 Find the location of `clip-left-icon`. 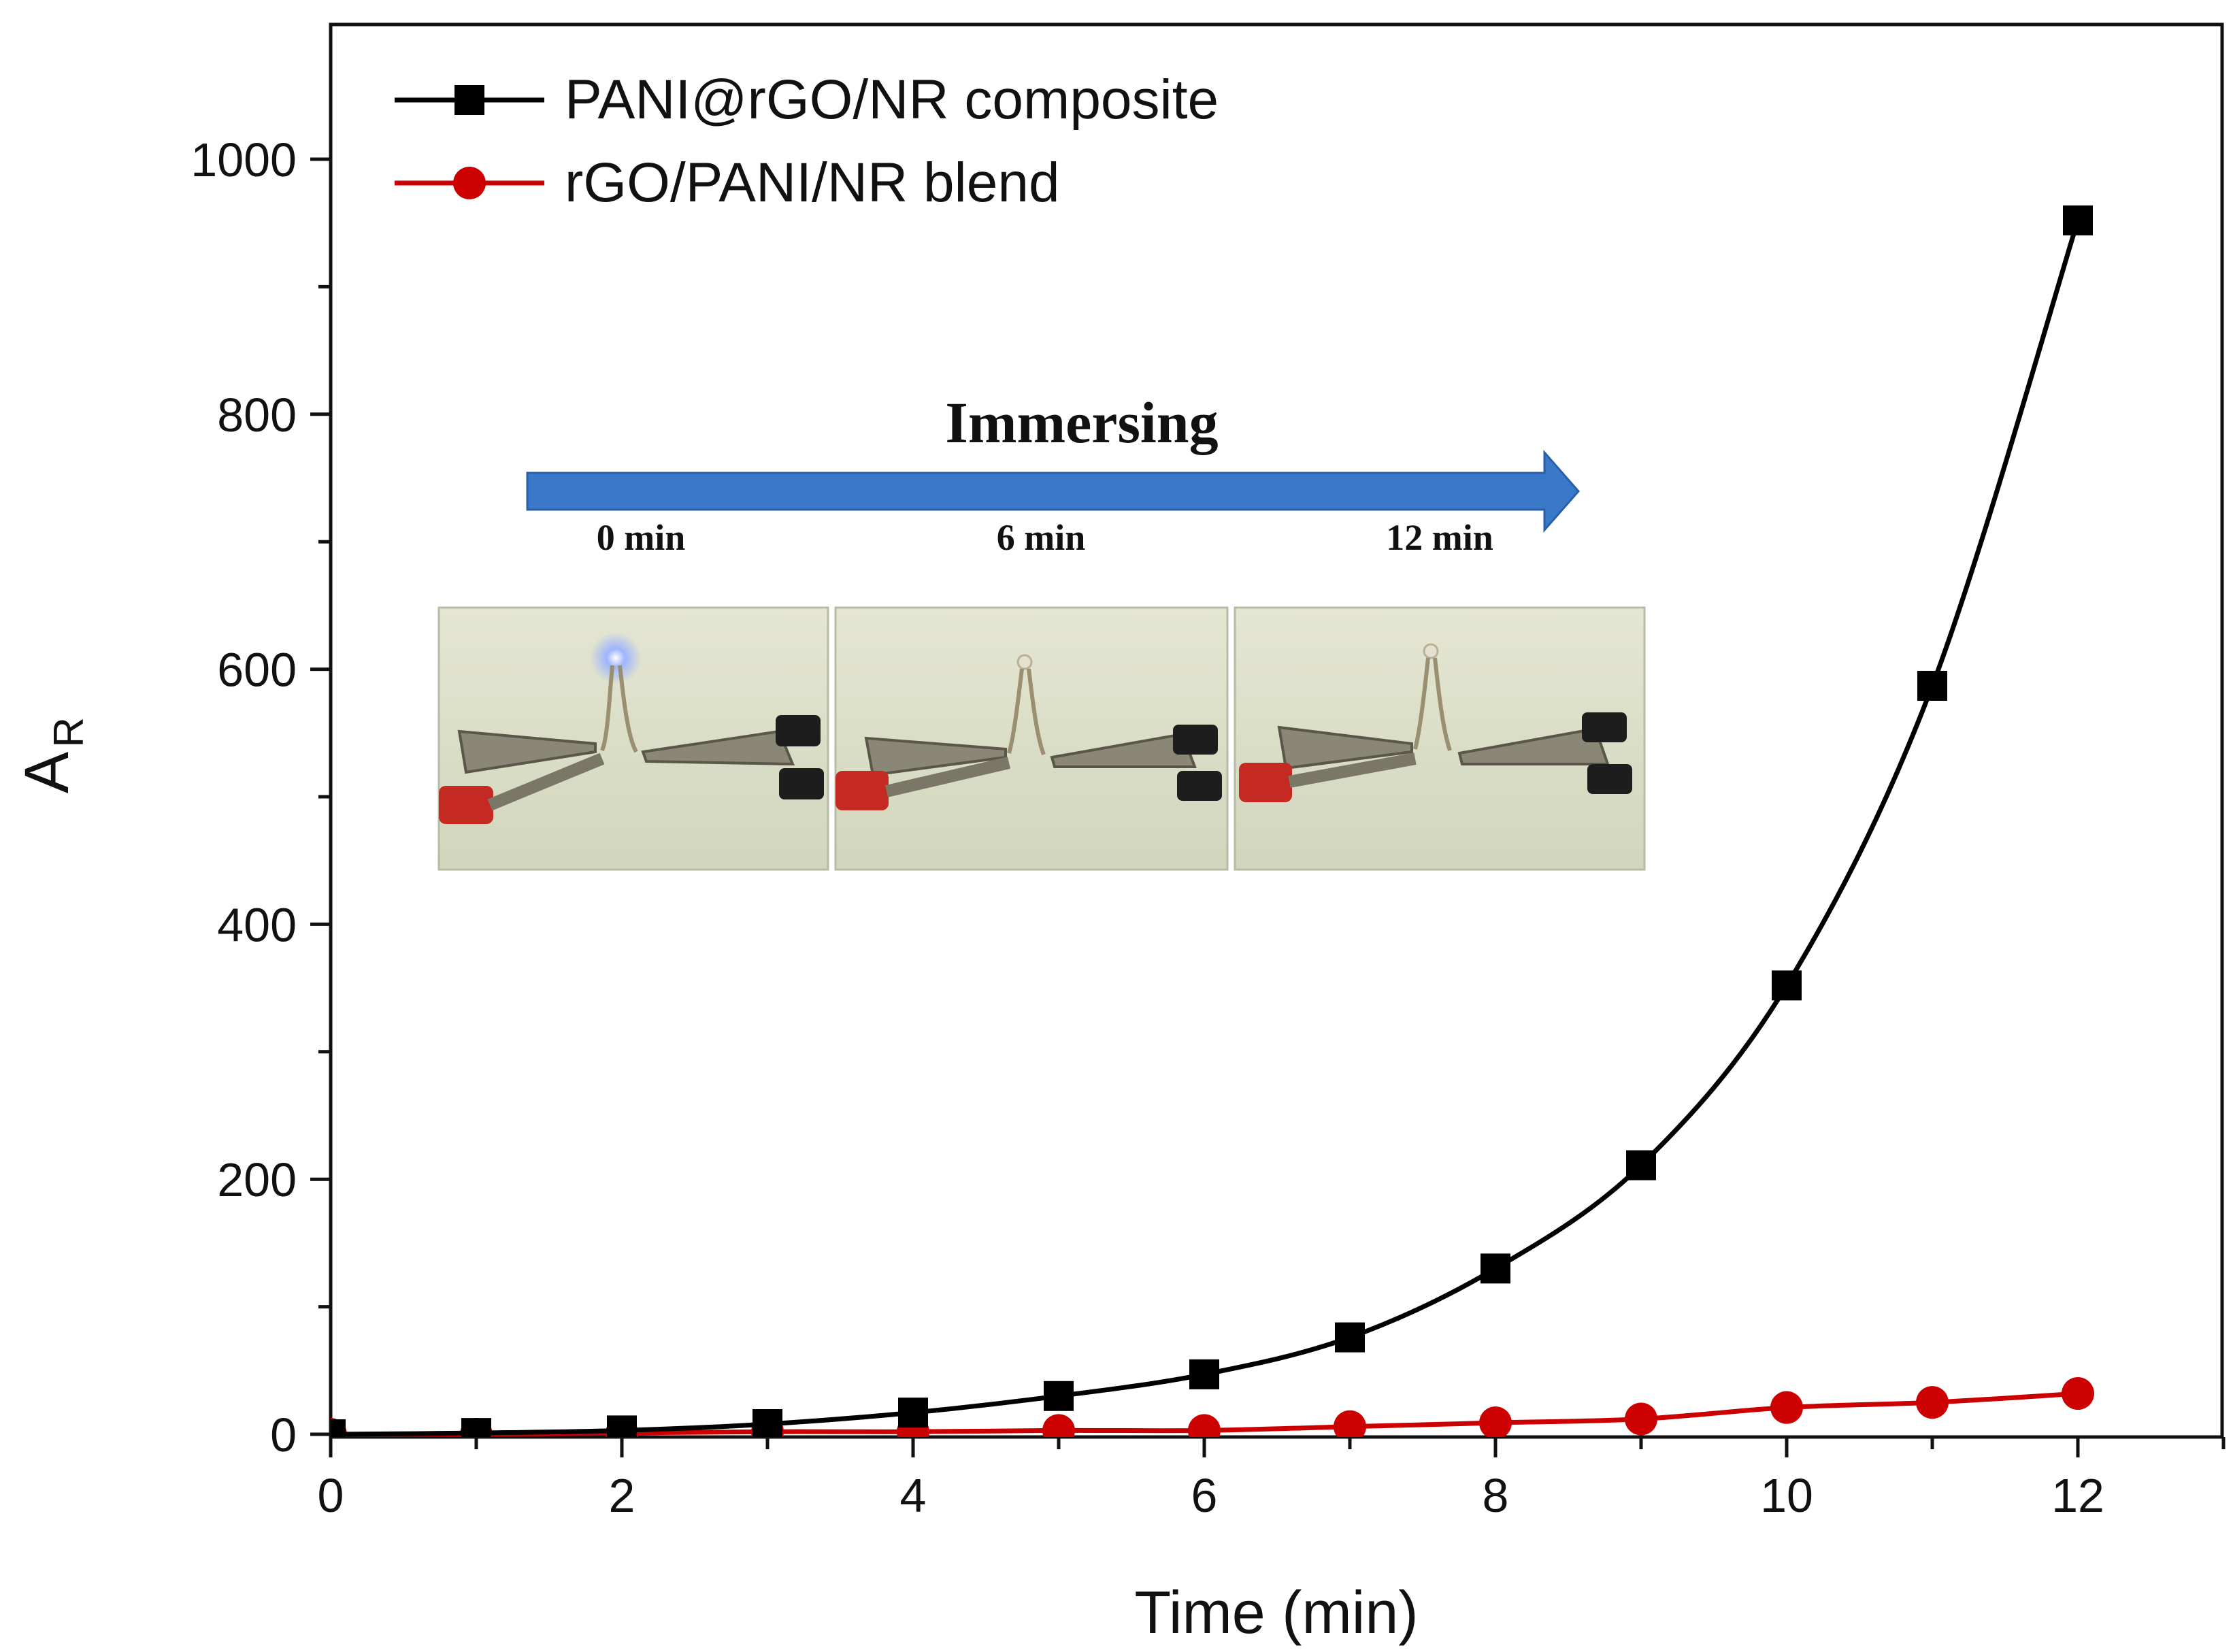

clip-left-icon is located at coordinates (527, 752).